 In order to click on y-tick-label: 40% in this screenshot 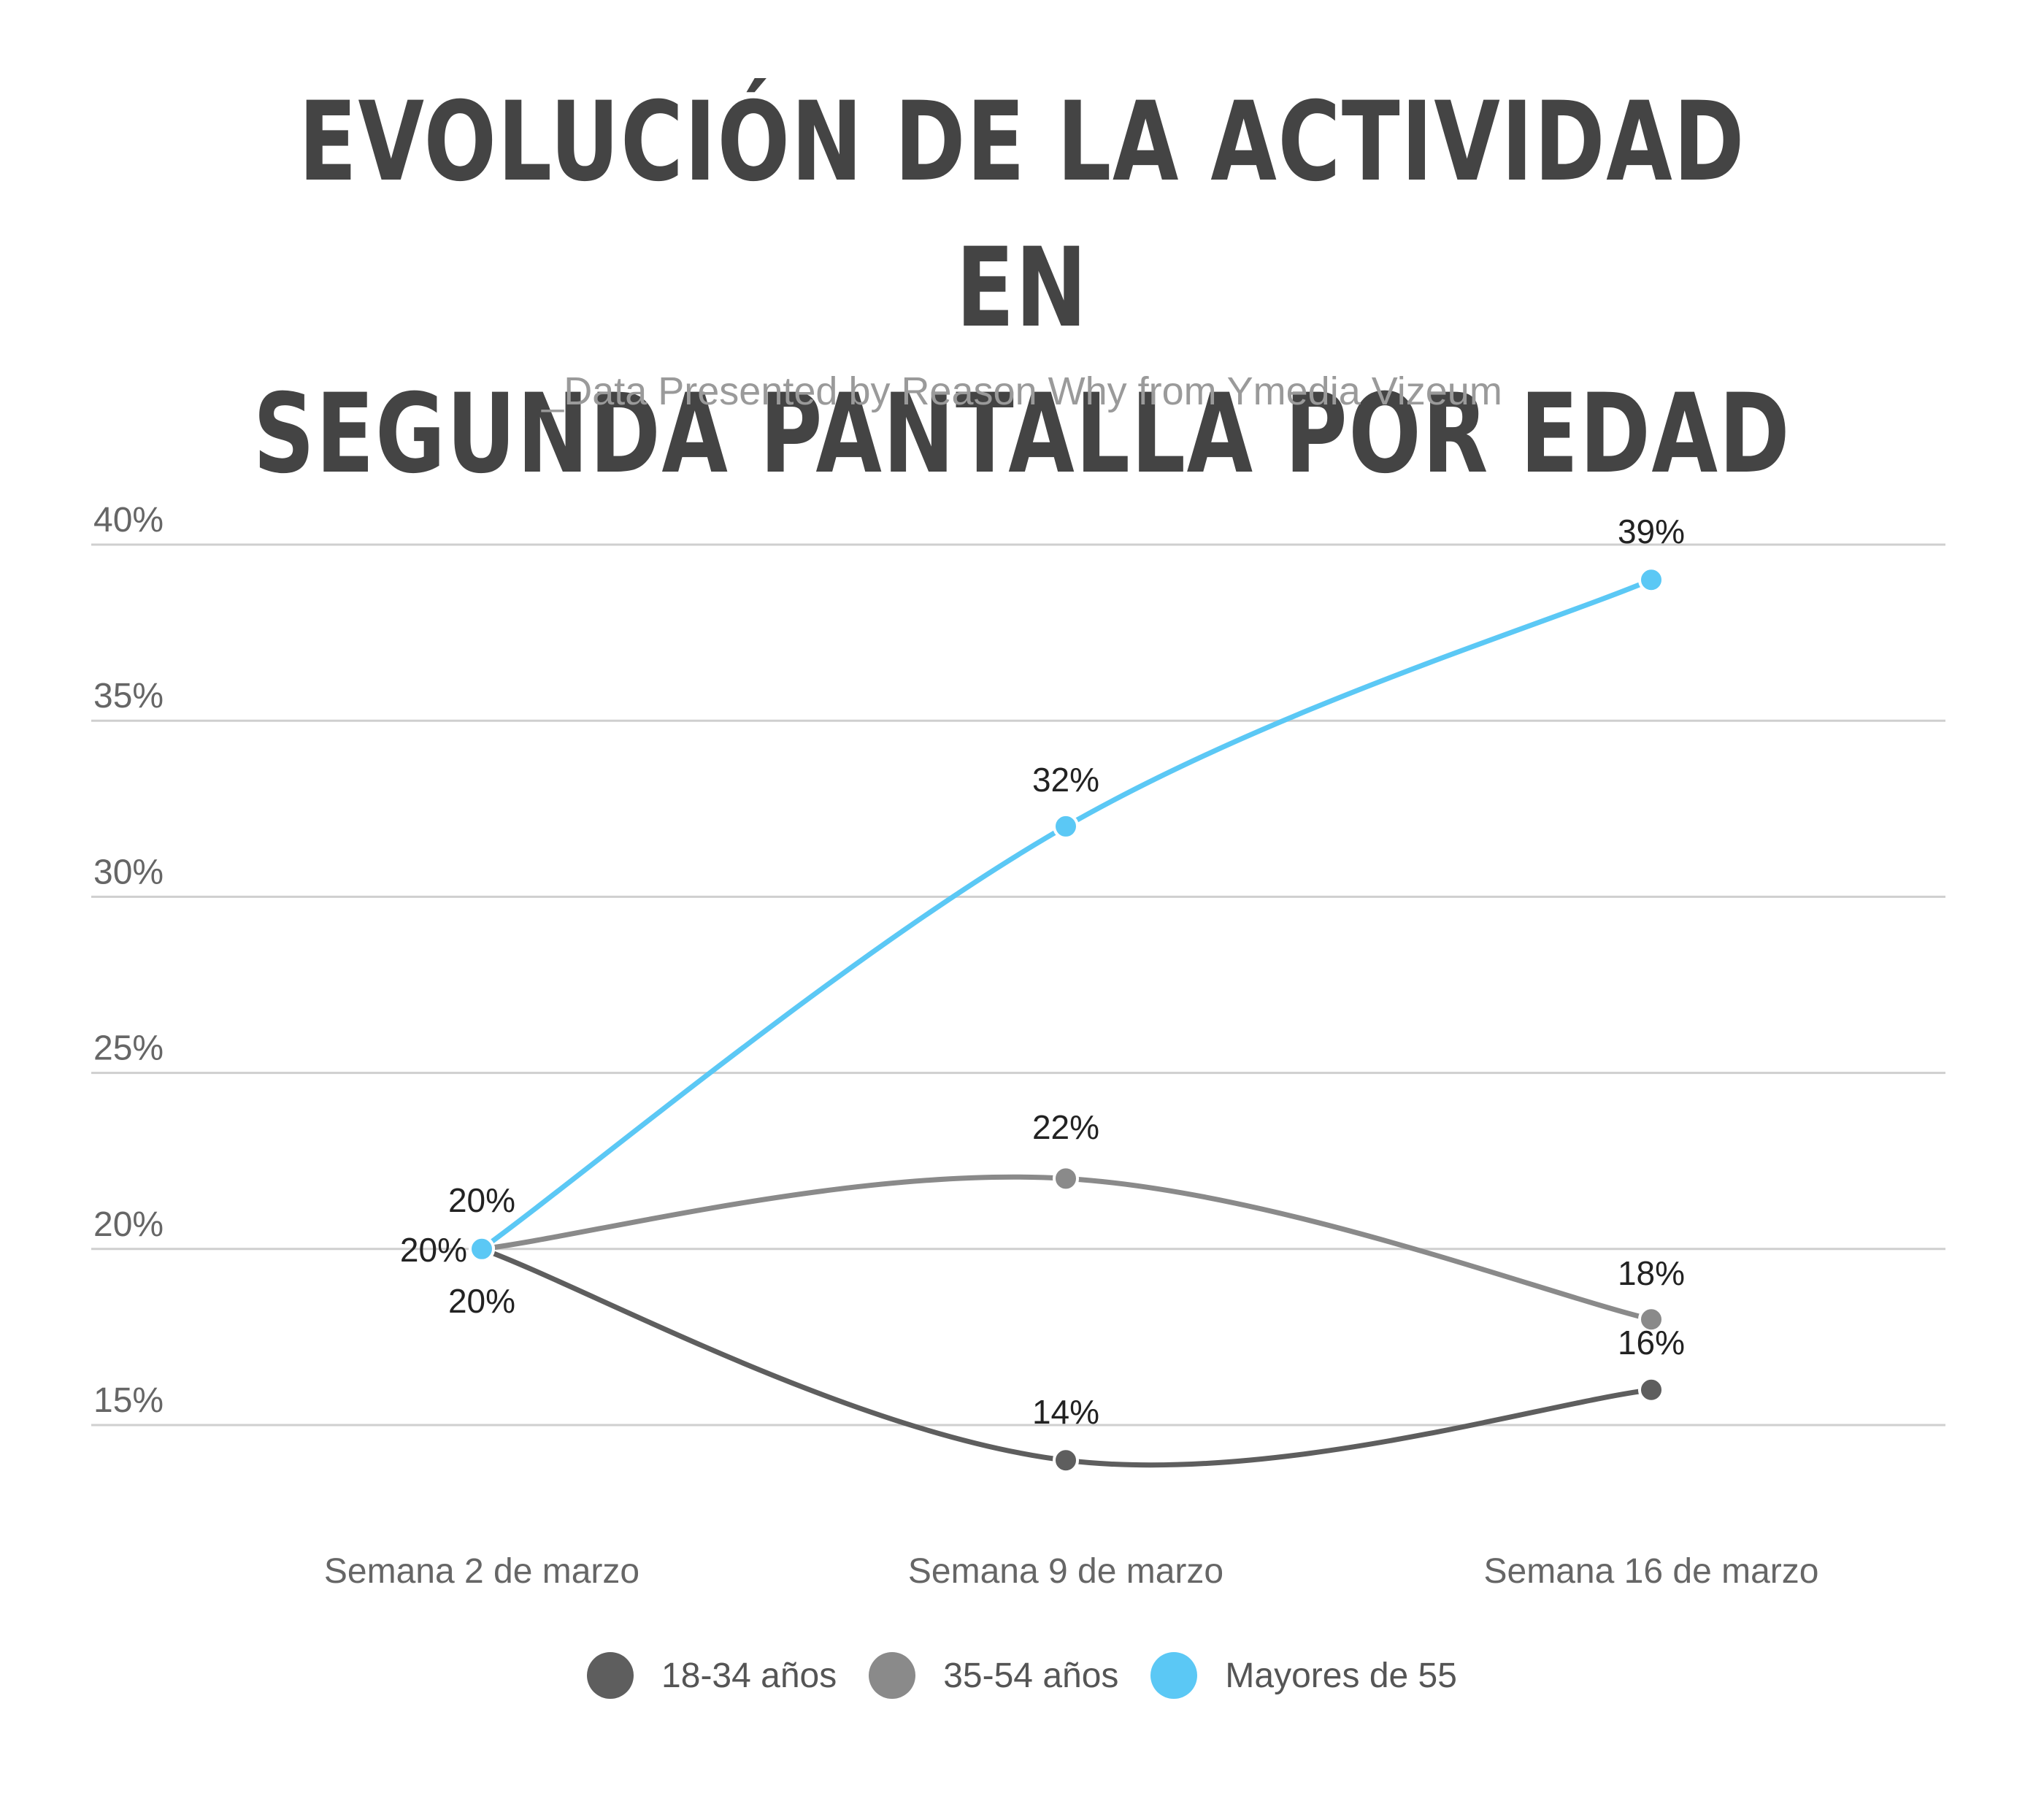, I will do `click(128, 520)`.